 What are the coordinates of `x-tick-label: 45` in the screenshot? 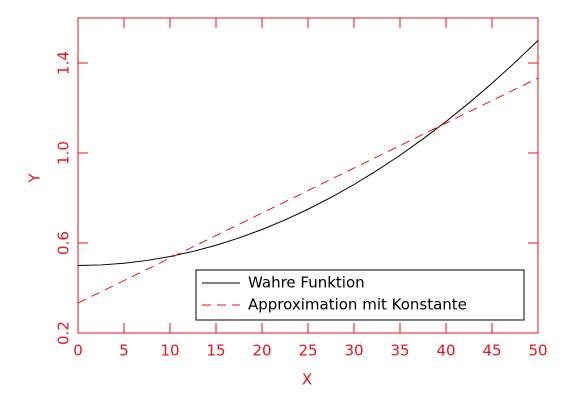 It's located at (491, 351).